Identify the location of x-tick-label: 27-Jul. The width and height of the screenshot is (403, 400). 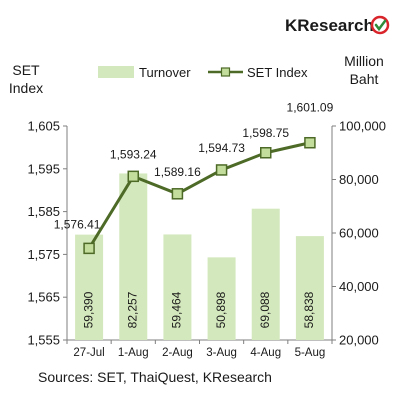
(88, 353).